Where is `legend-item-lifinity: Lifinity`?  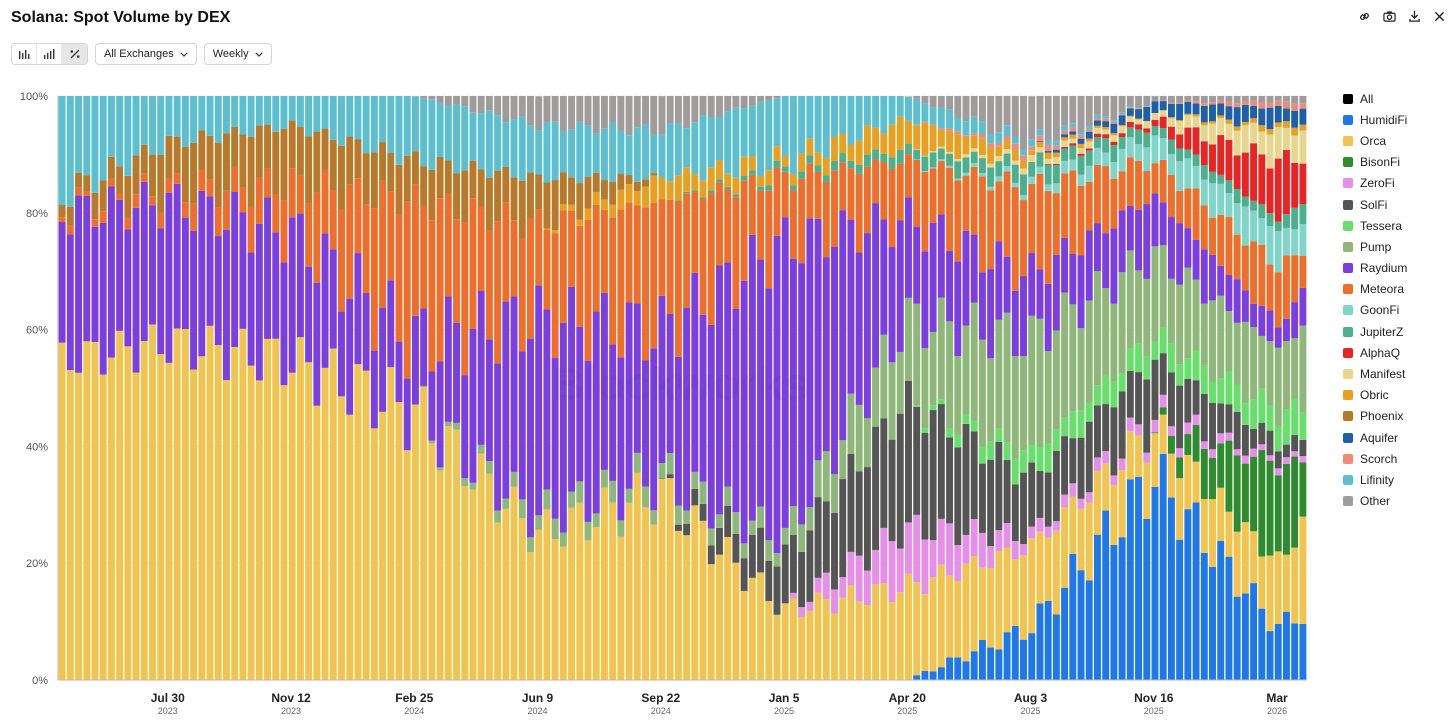 legend-item-lifinity: Lifinity is located at coordinates (1375, 479).